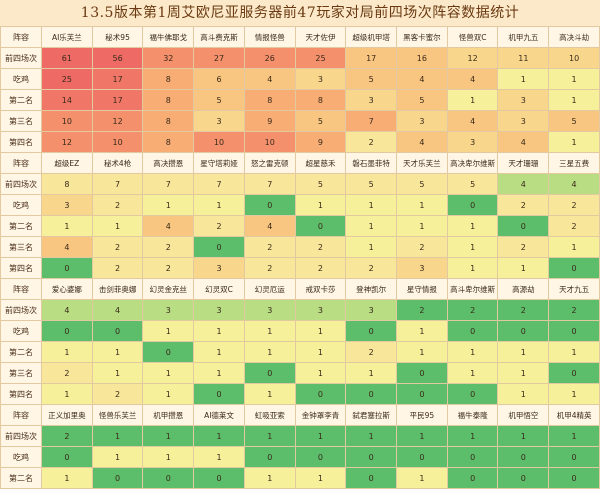 This screenshot has height=489, width=600. Describe the element at coordinates (300, 331) in the screenshot. I see `table-row: 吃鸡 0 0 1 1 1 1 0 1 0 0 0` at that location.